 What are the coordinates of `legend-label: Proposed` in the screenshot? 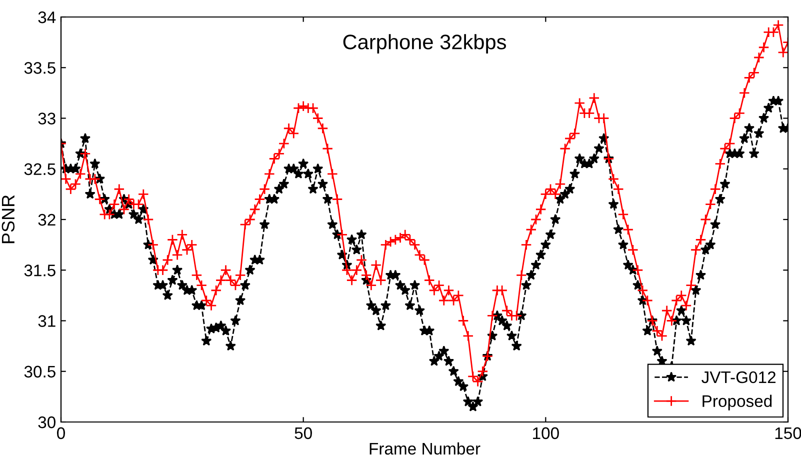 It's located at (737, 402).